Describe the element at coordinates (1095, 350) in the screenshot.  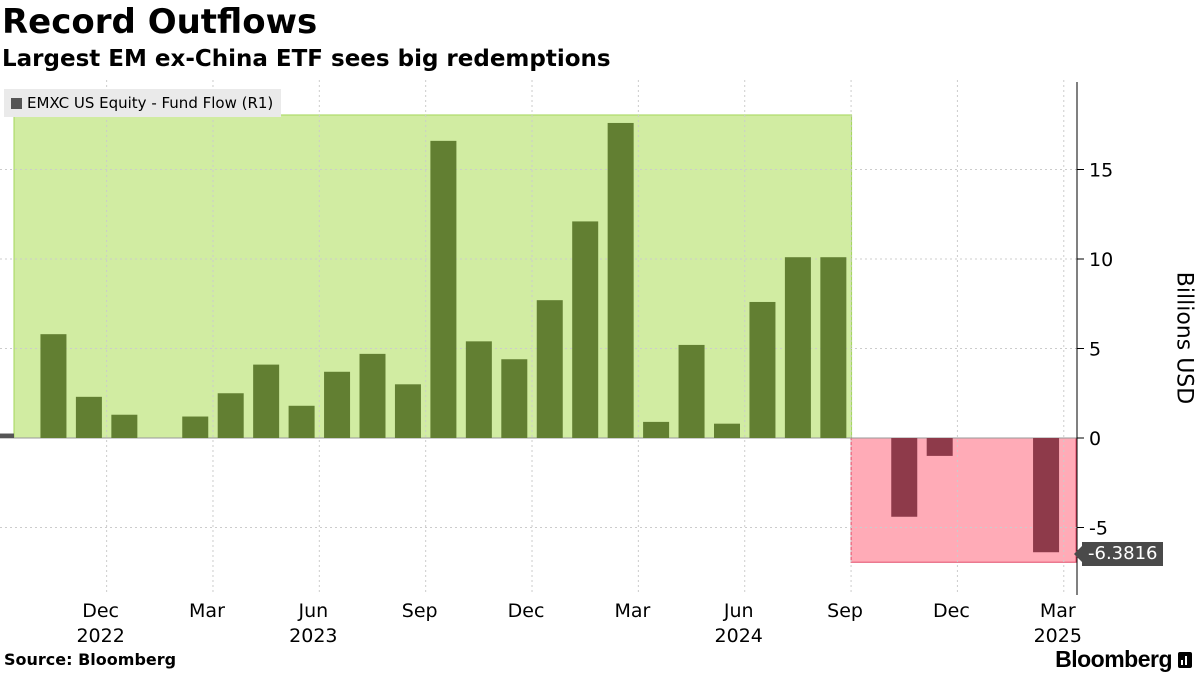
I see `y-tick-label: 5` at that location.